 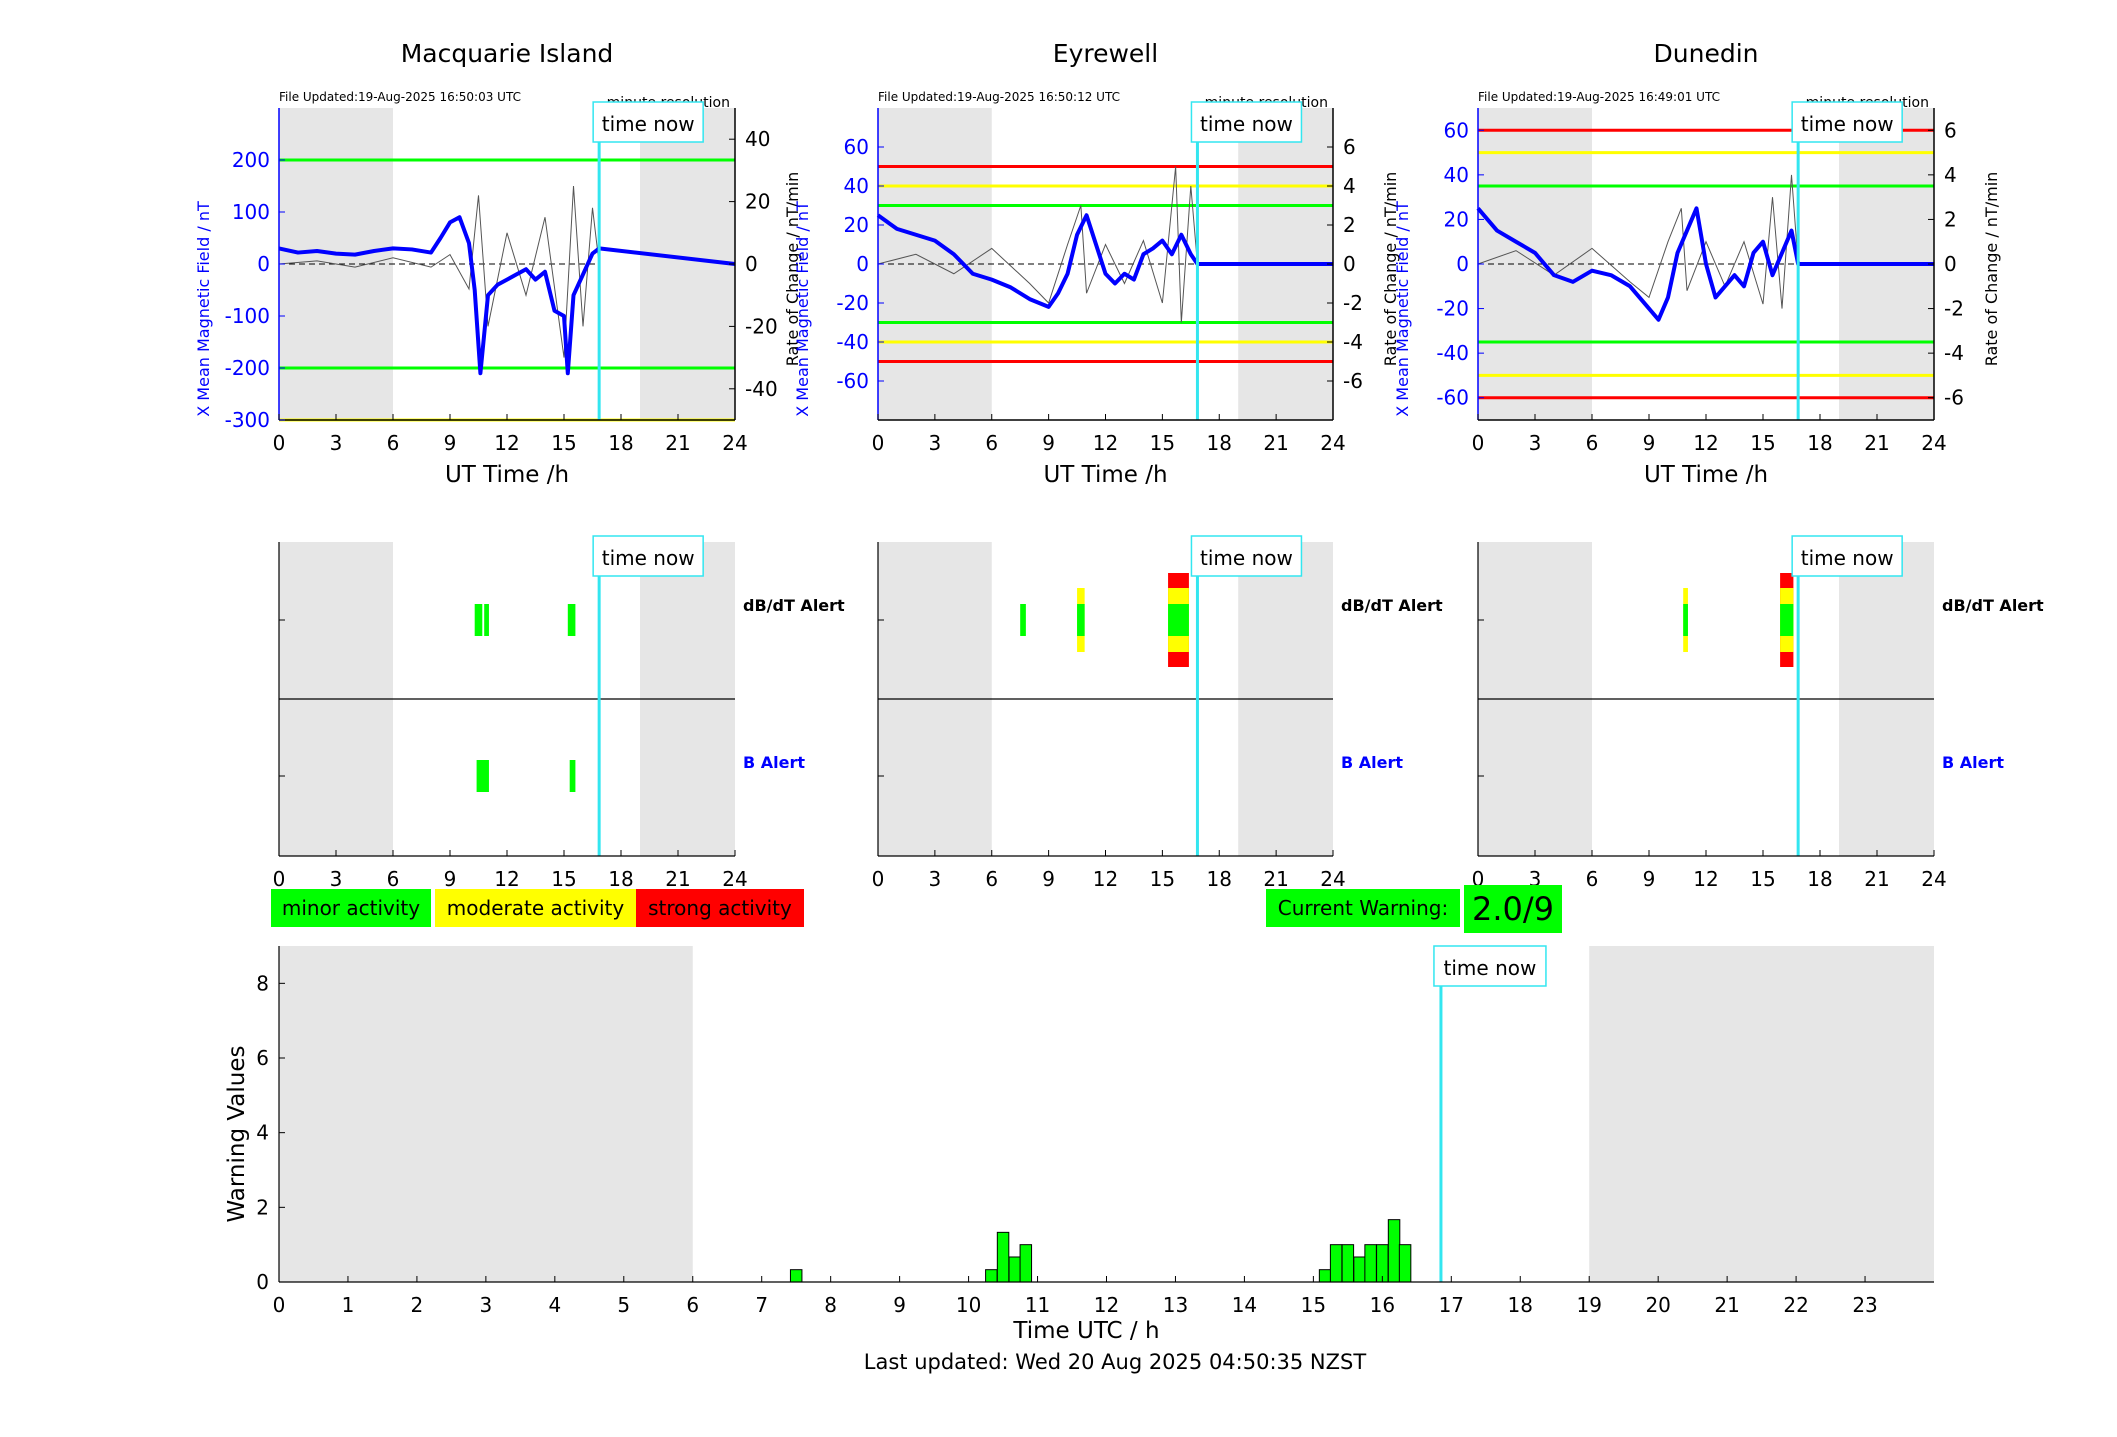 I want to click on left-tick-label: -100, so click(x=247, y=316).